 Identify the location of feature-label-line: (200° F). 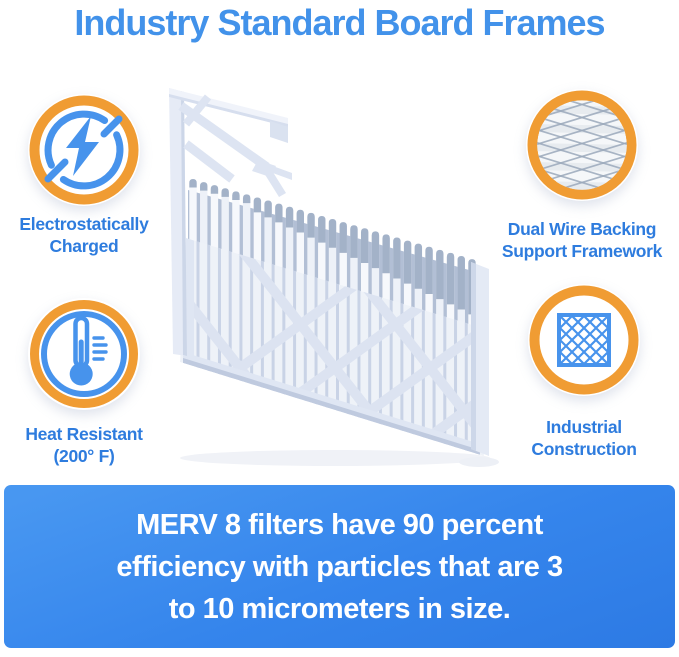
(84, 456).